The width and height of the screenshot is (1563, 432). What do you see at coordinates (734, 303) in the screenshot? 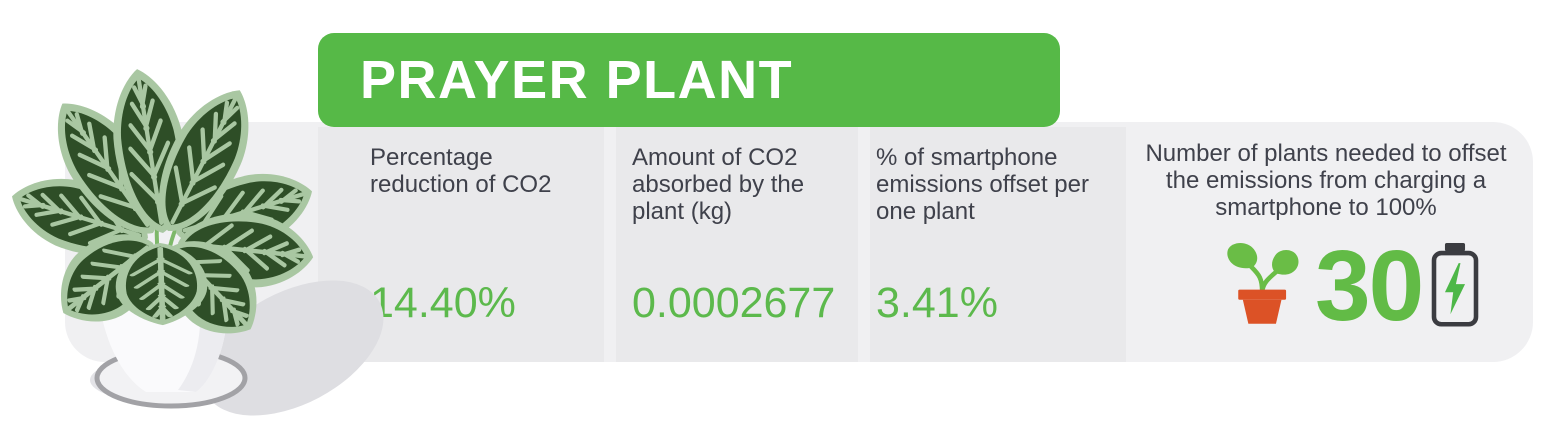
I see `stat-value-co2-absorbed: 0.0002677` at bounding box center [734, 303].